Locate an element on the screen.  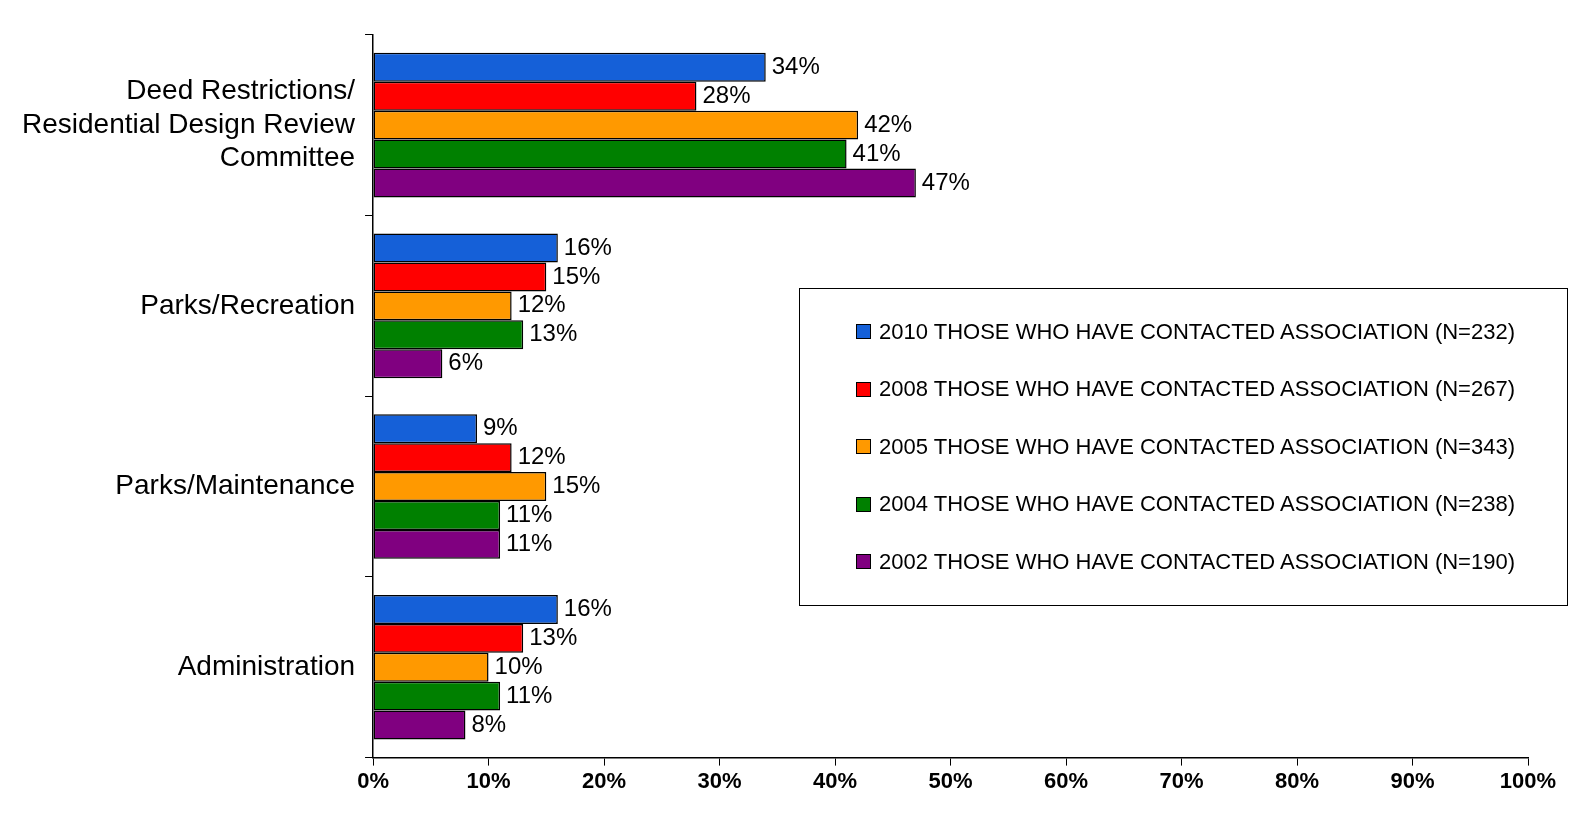
y-tick-label: Parks/Maintenance is located at coordinates (235, 485).